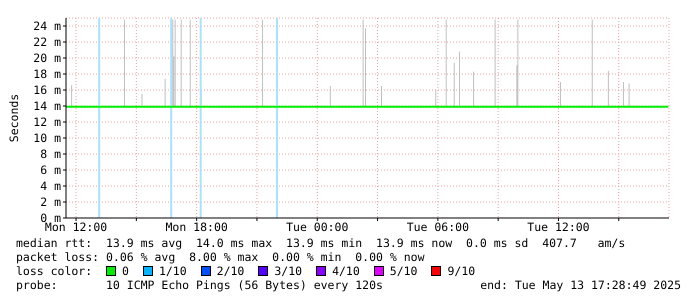 The image size is (697, 297). I want to click on y-tick-label: 6 m, so click(51, 170).